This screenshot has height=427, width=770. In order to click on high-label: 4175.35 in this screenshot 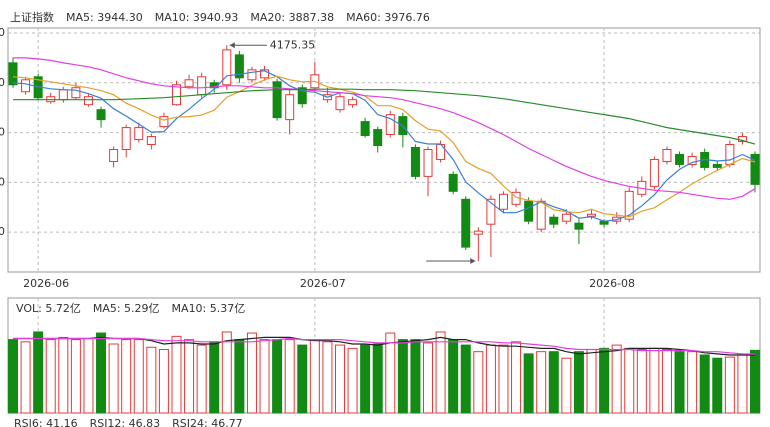, I will do `click(293, 44)`.